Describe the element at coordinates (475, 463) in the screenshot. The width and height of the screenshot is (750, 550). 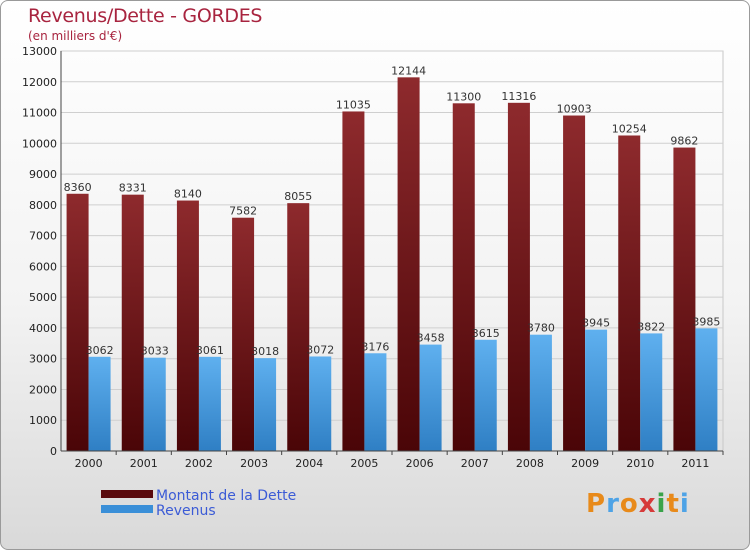
I see `x-tick-label: 2007` at that location.